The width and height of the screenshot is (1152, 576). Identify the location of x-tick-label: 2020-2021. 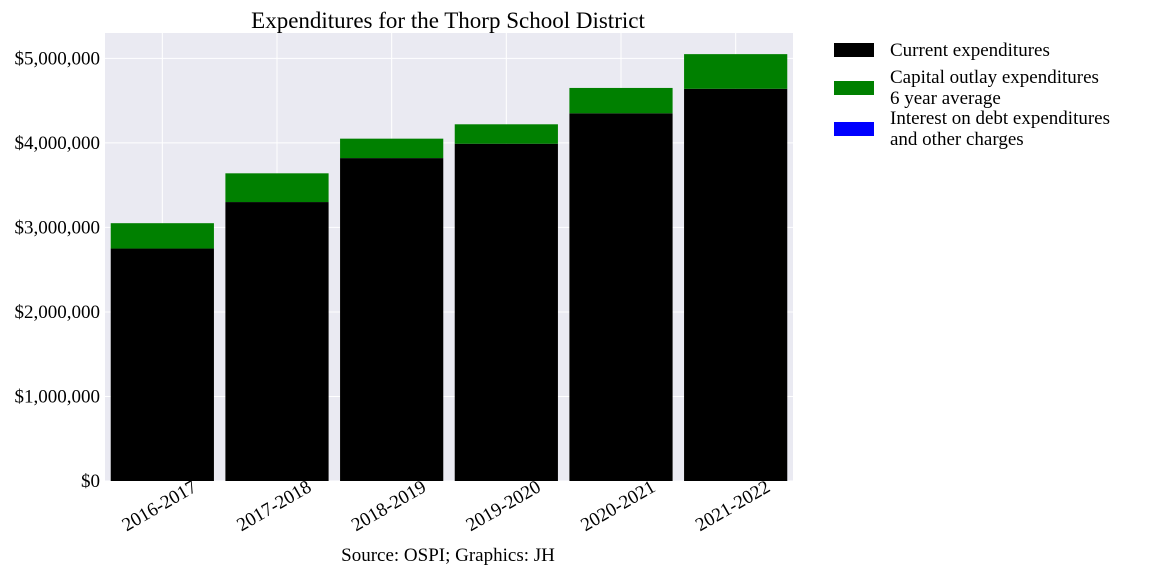
(618, 506).